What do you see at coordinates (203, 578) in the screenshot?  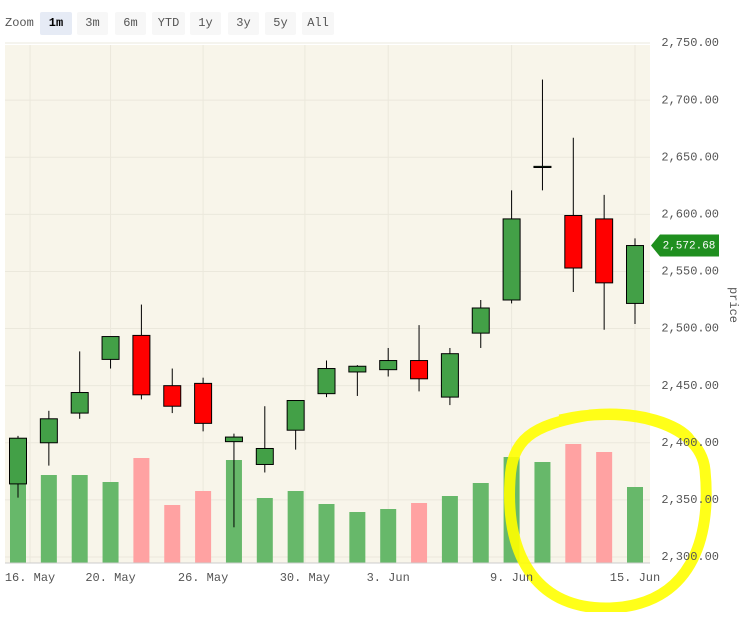 I see `x-tick-label: 26. May` at bounding box center [203, 578].